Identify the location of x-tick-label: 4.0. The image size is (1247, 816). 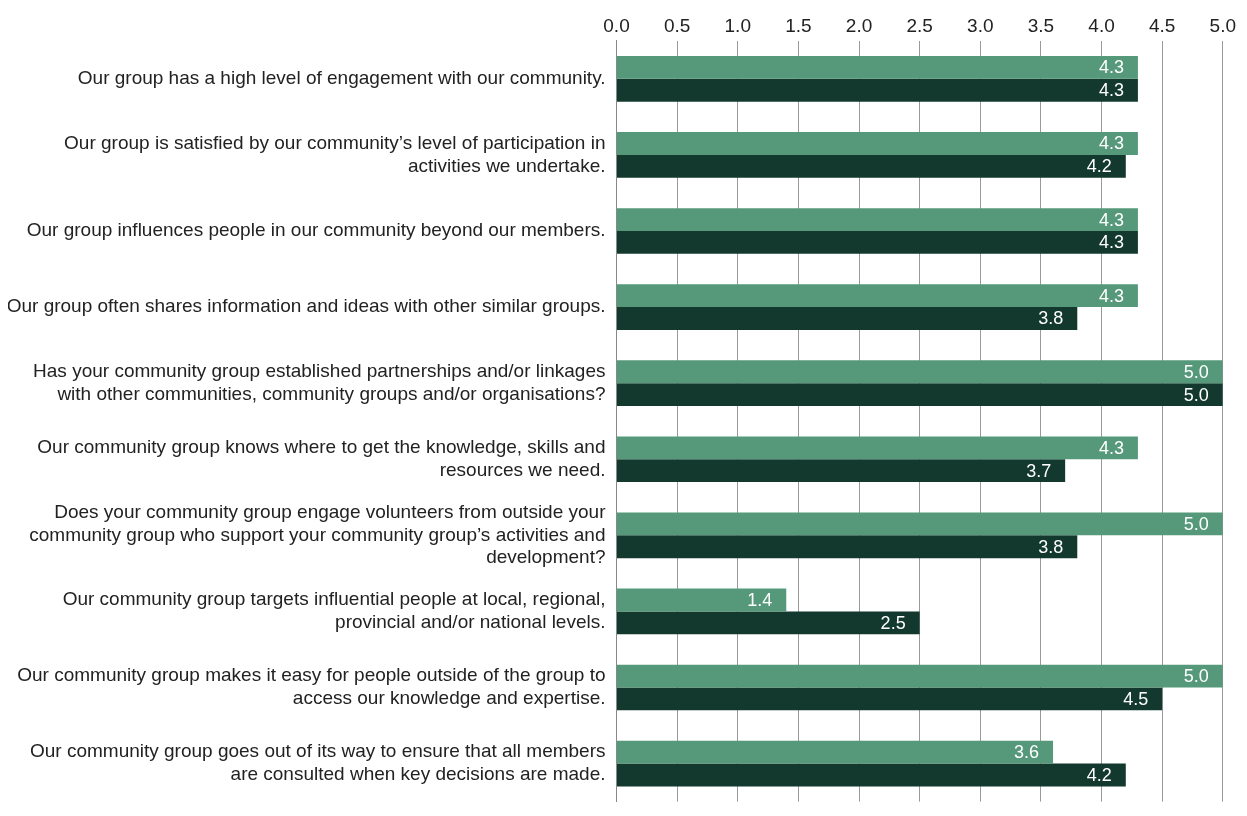
(1101, 25).